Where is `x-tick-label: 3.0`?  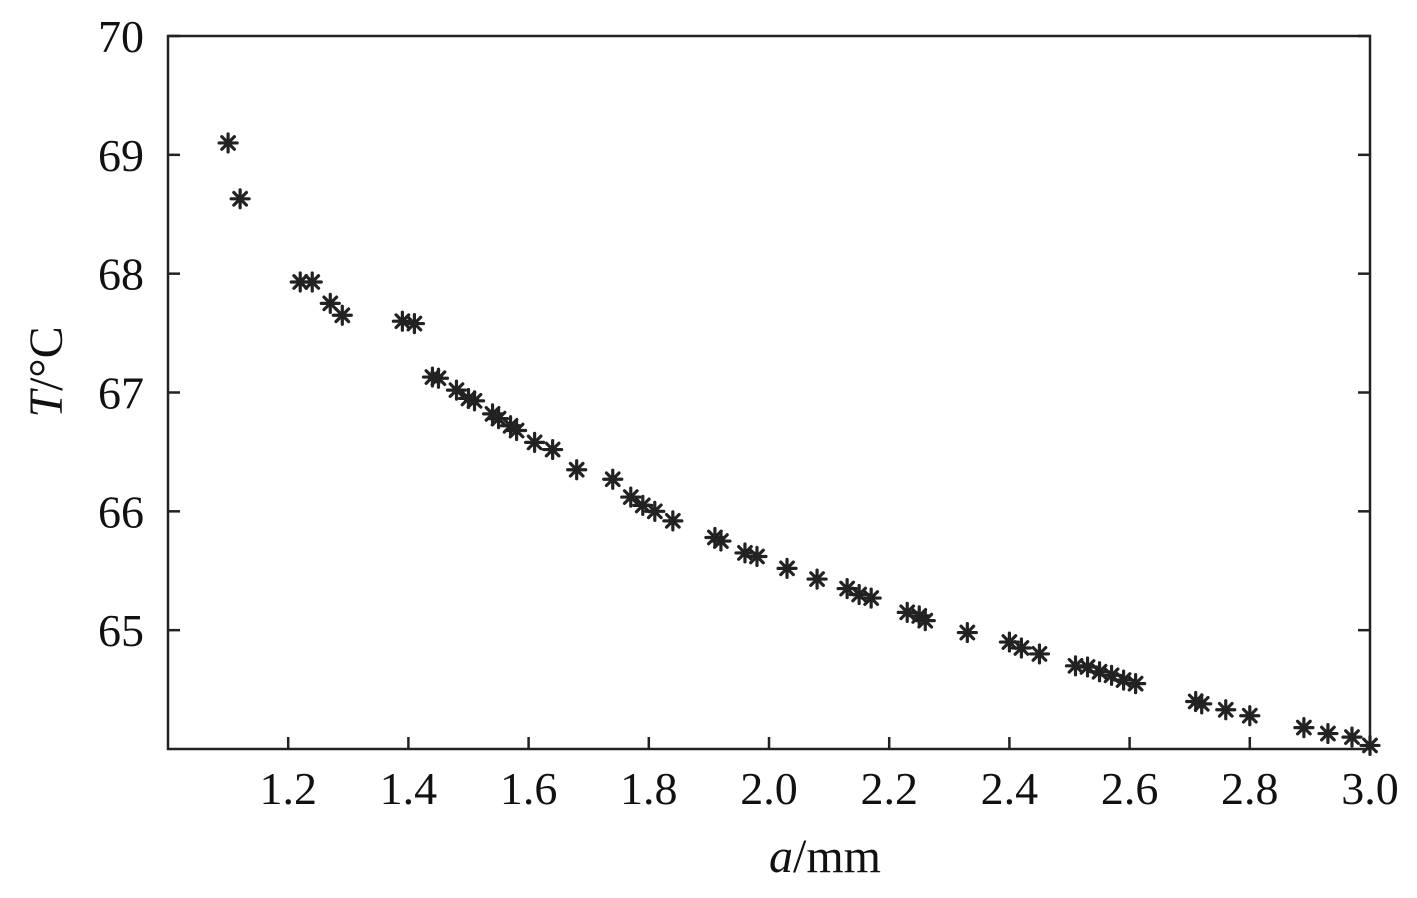 x-tick-label: 3.0 is located at coordinates (1370, 788).